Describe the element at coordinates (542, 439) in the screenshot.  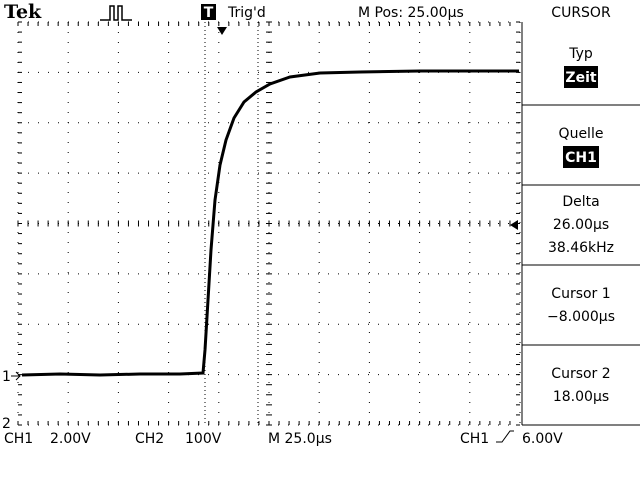
I see `footer-trigger-level: 6.00V` at that location.